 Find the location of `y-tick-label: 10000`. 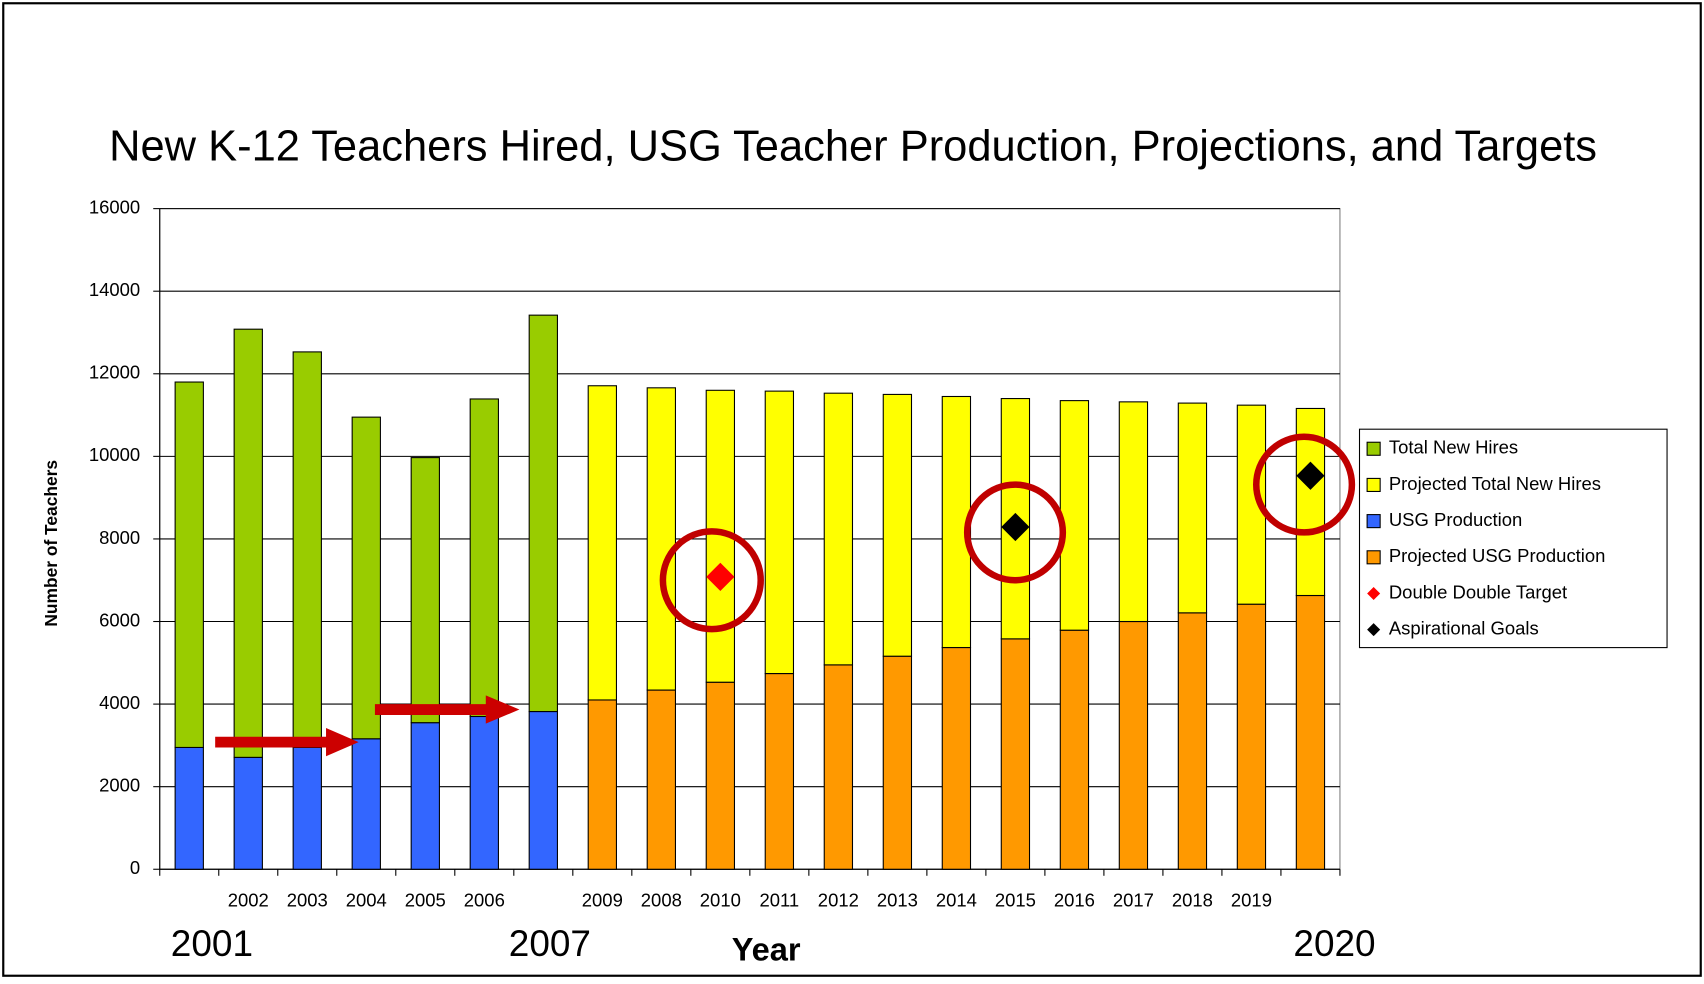

y-tick-label: 10000 is located at coordinates (114, 454).